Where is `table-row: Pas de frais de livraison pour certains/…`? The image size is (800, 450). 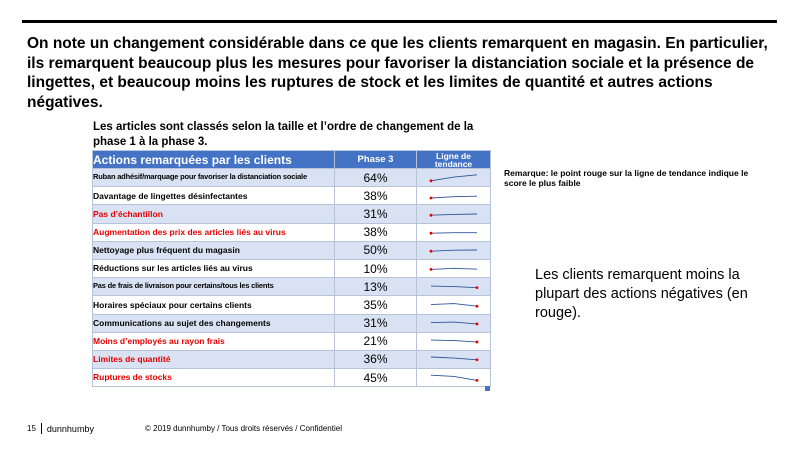 table-row: Pas de frais de livraison pour certains/… is located at coordinates (291, 287).